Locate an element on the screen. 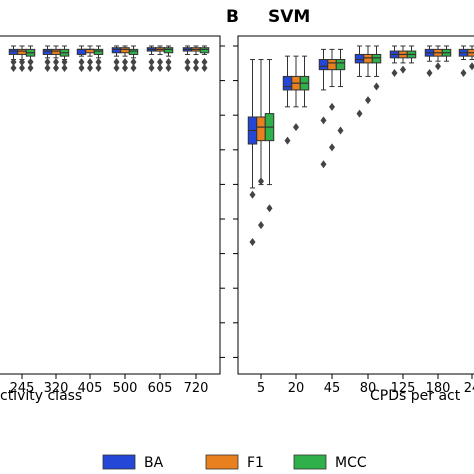 The width and height of the screenshot is (474, 474). x-tick-label: 320 is located at coordinates (56, 388).